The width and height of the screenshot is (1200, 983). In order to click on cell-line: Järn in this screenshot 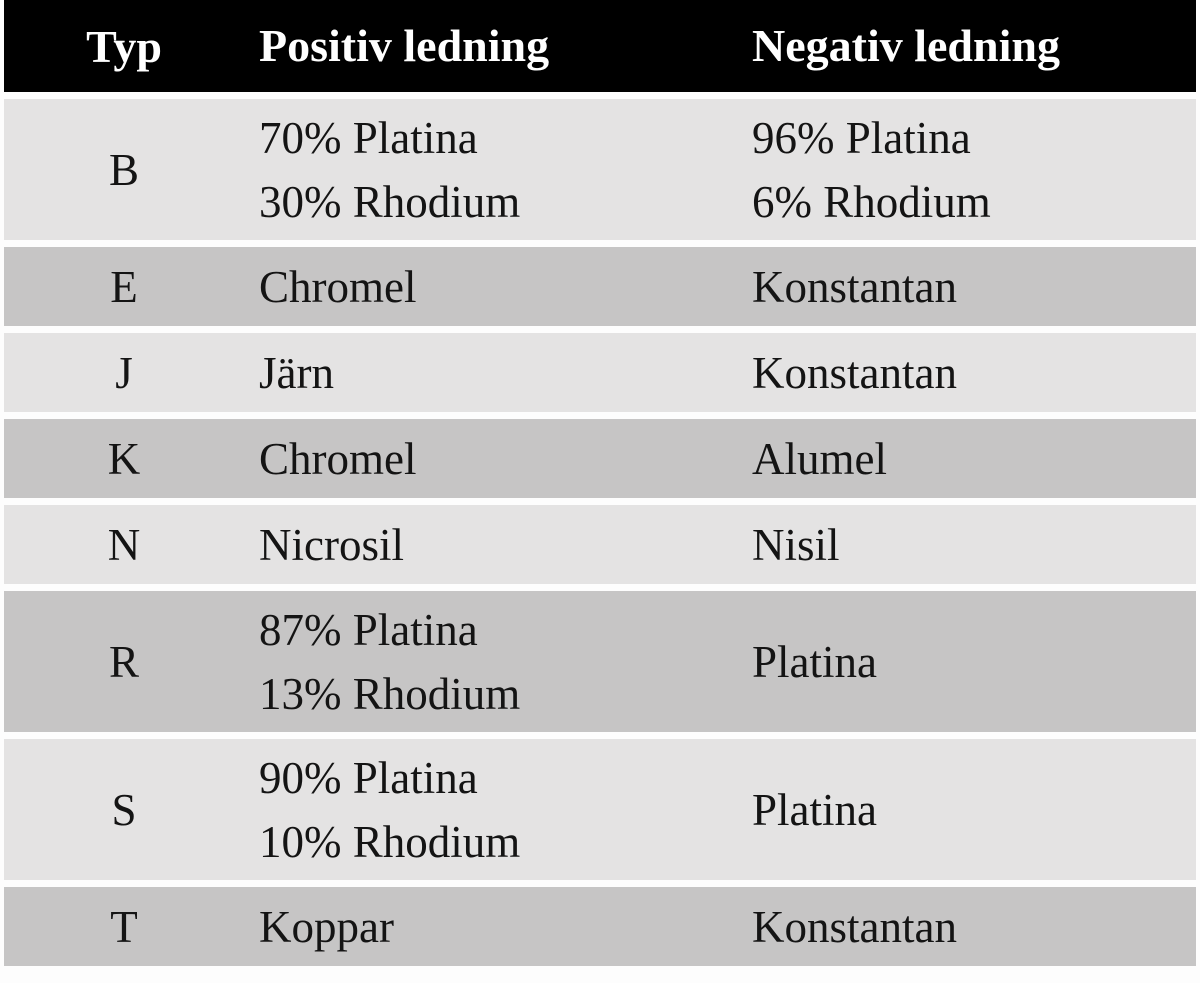, I will do `click(296, 372)`.